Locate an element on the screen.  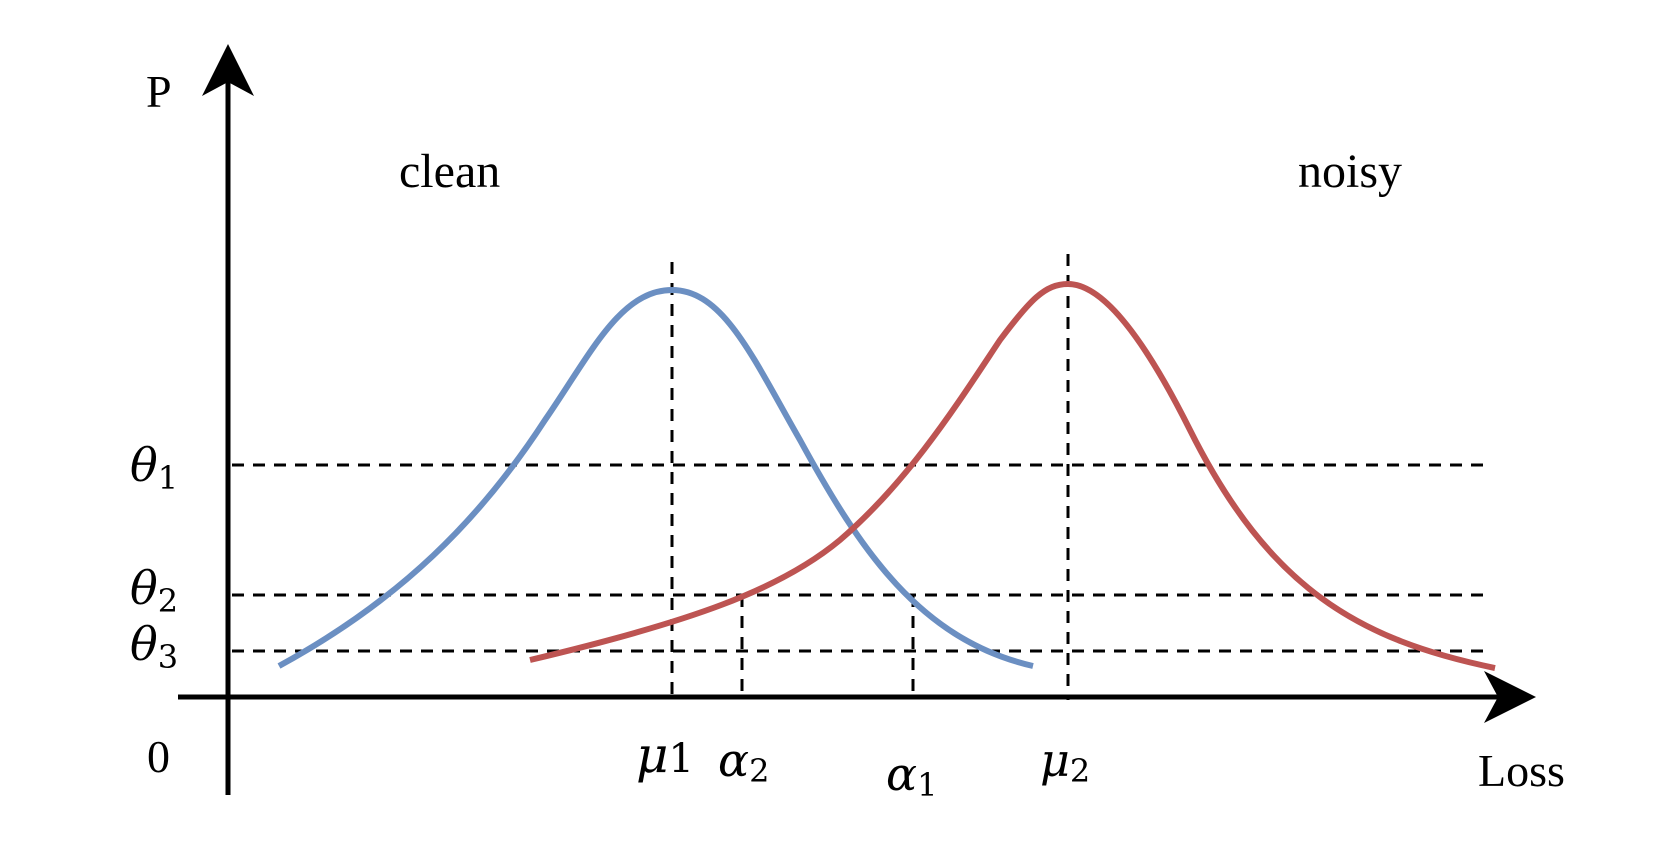
clean-region-label: clean is located at coordinates (449, 171).